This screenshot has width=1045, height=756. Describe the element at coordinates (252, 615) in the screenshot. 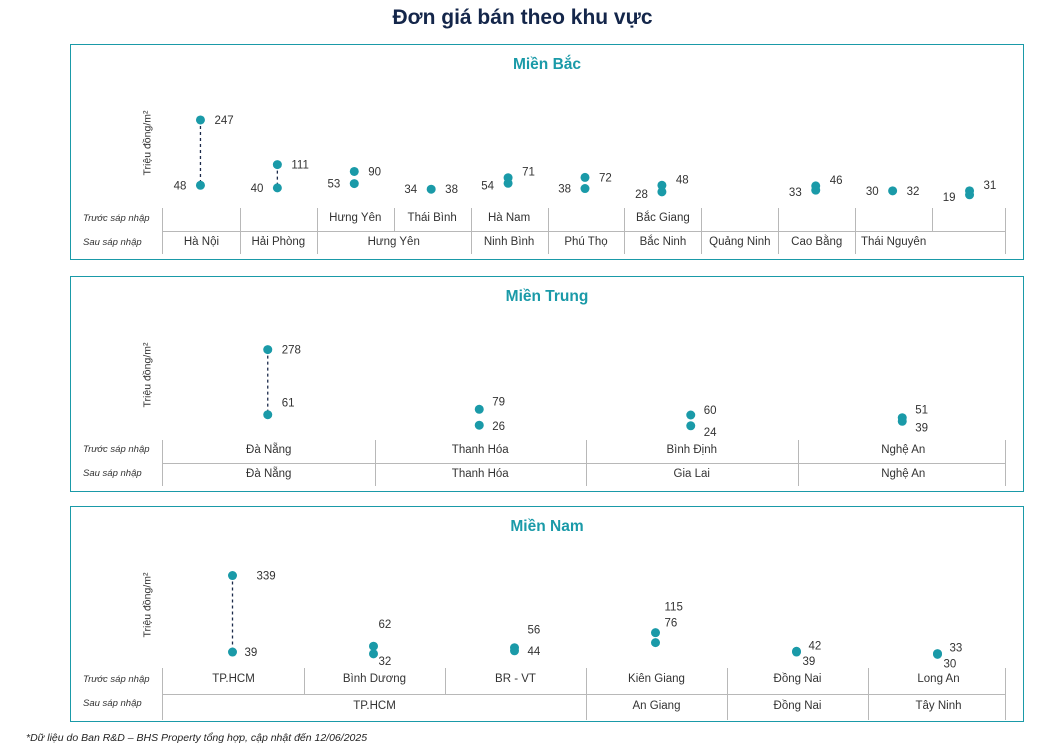

I see `data-point-pair: 39 339` at that location.